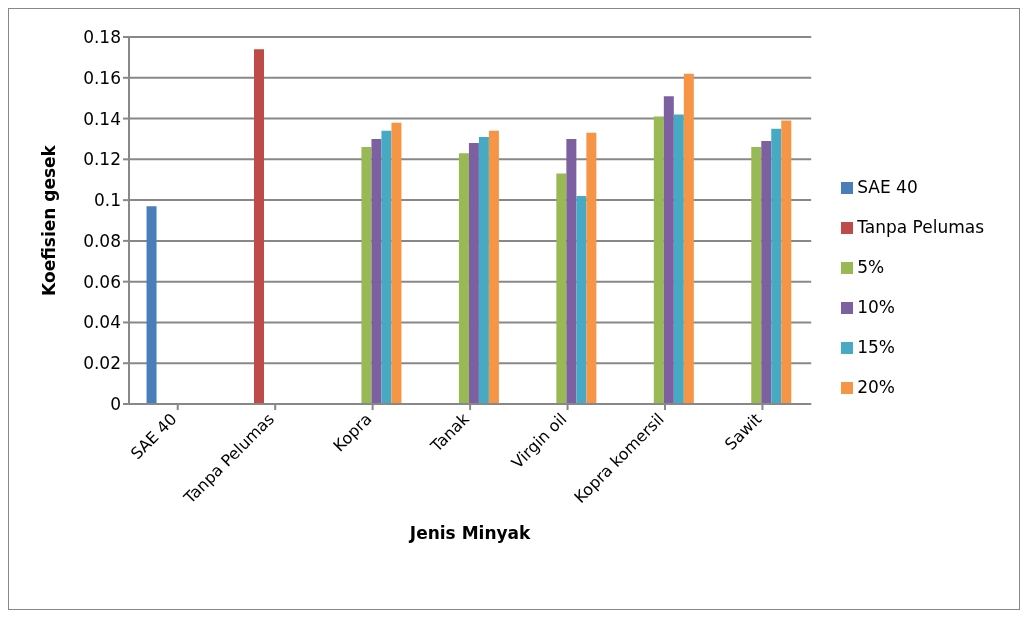 The width and height of the screenshot is (1029, 622). What do you see at coordinates (887, 186) in the screenshot?
I see `legend-label: SAE 40` at bounding box center [887, 186].